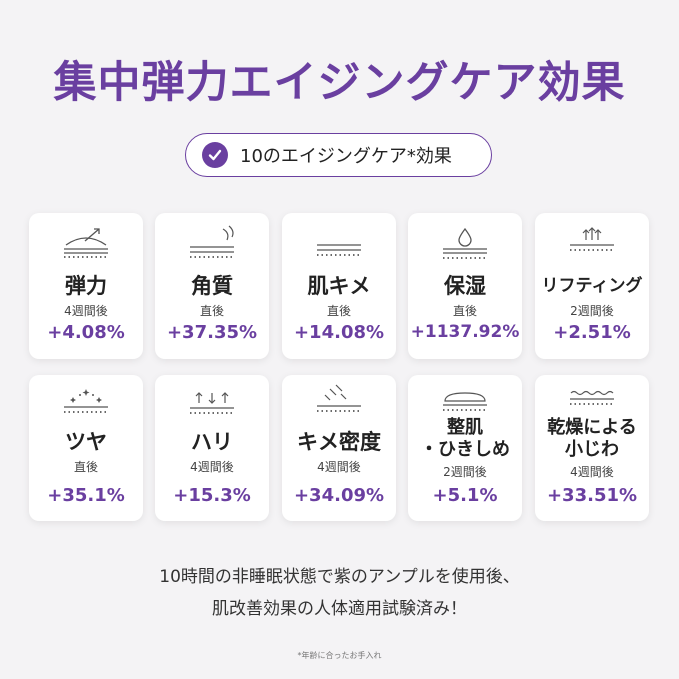  I want to click on check-icon, so click(215, 155).